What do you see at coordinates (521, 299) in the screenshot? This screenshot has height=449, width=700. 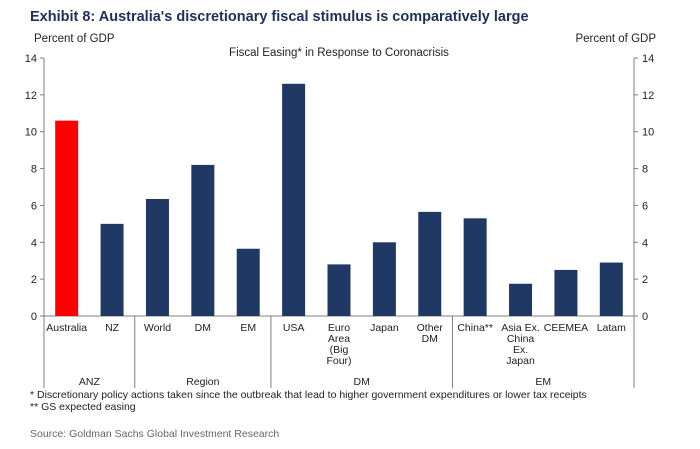 I see `bar-asiaex-china-ex-japan` at bounding box center [521, 299].